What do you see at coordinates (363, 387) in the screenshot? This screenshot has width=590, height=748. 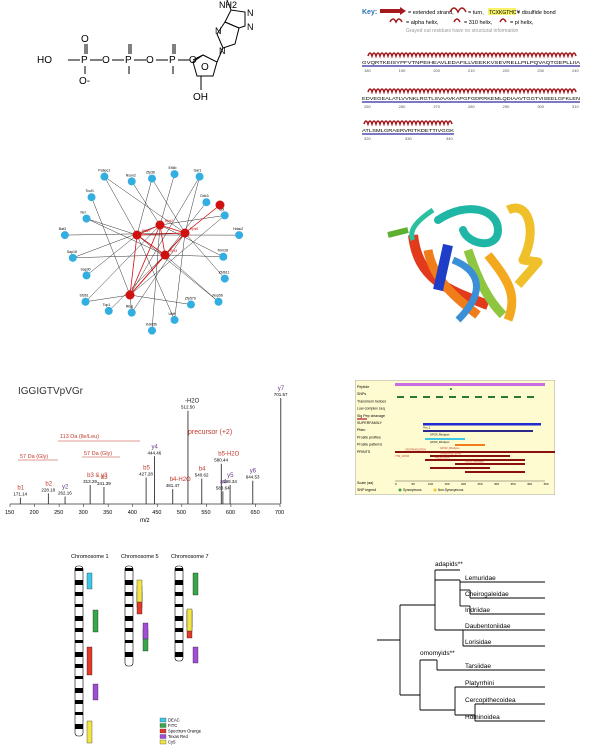 I see `domain-row-label: Peptide` at bounding box center [363, 387].